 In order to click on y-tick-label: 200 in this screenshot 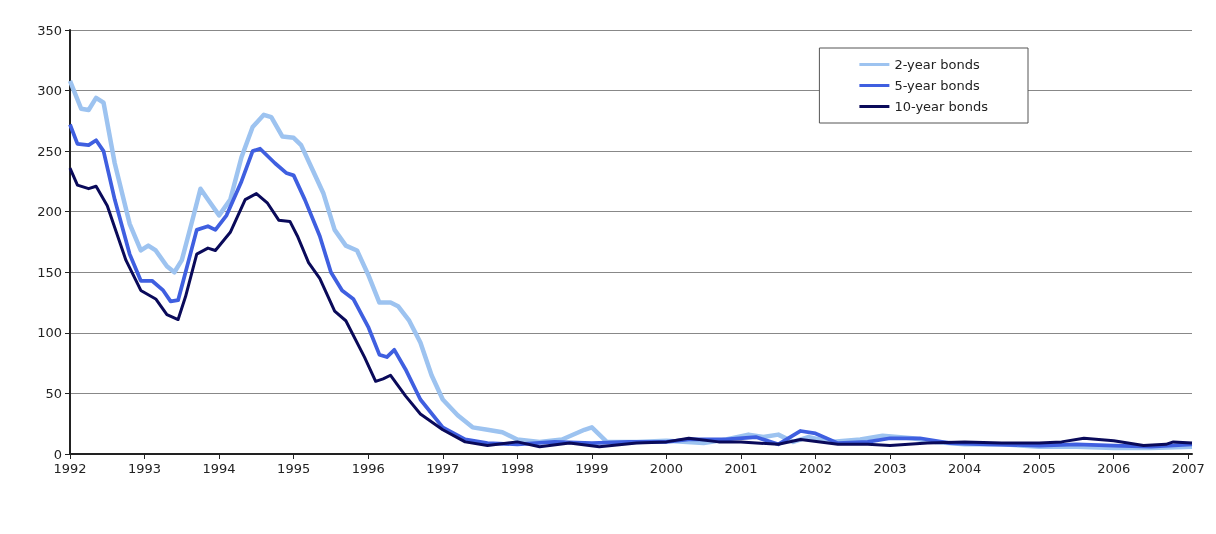, I will do `click(49, 212)`.